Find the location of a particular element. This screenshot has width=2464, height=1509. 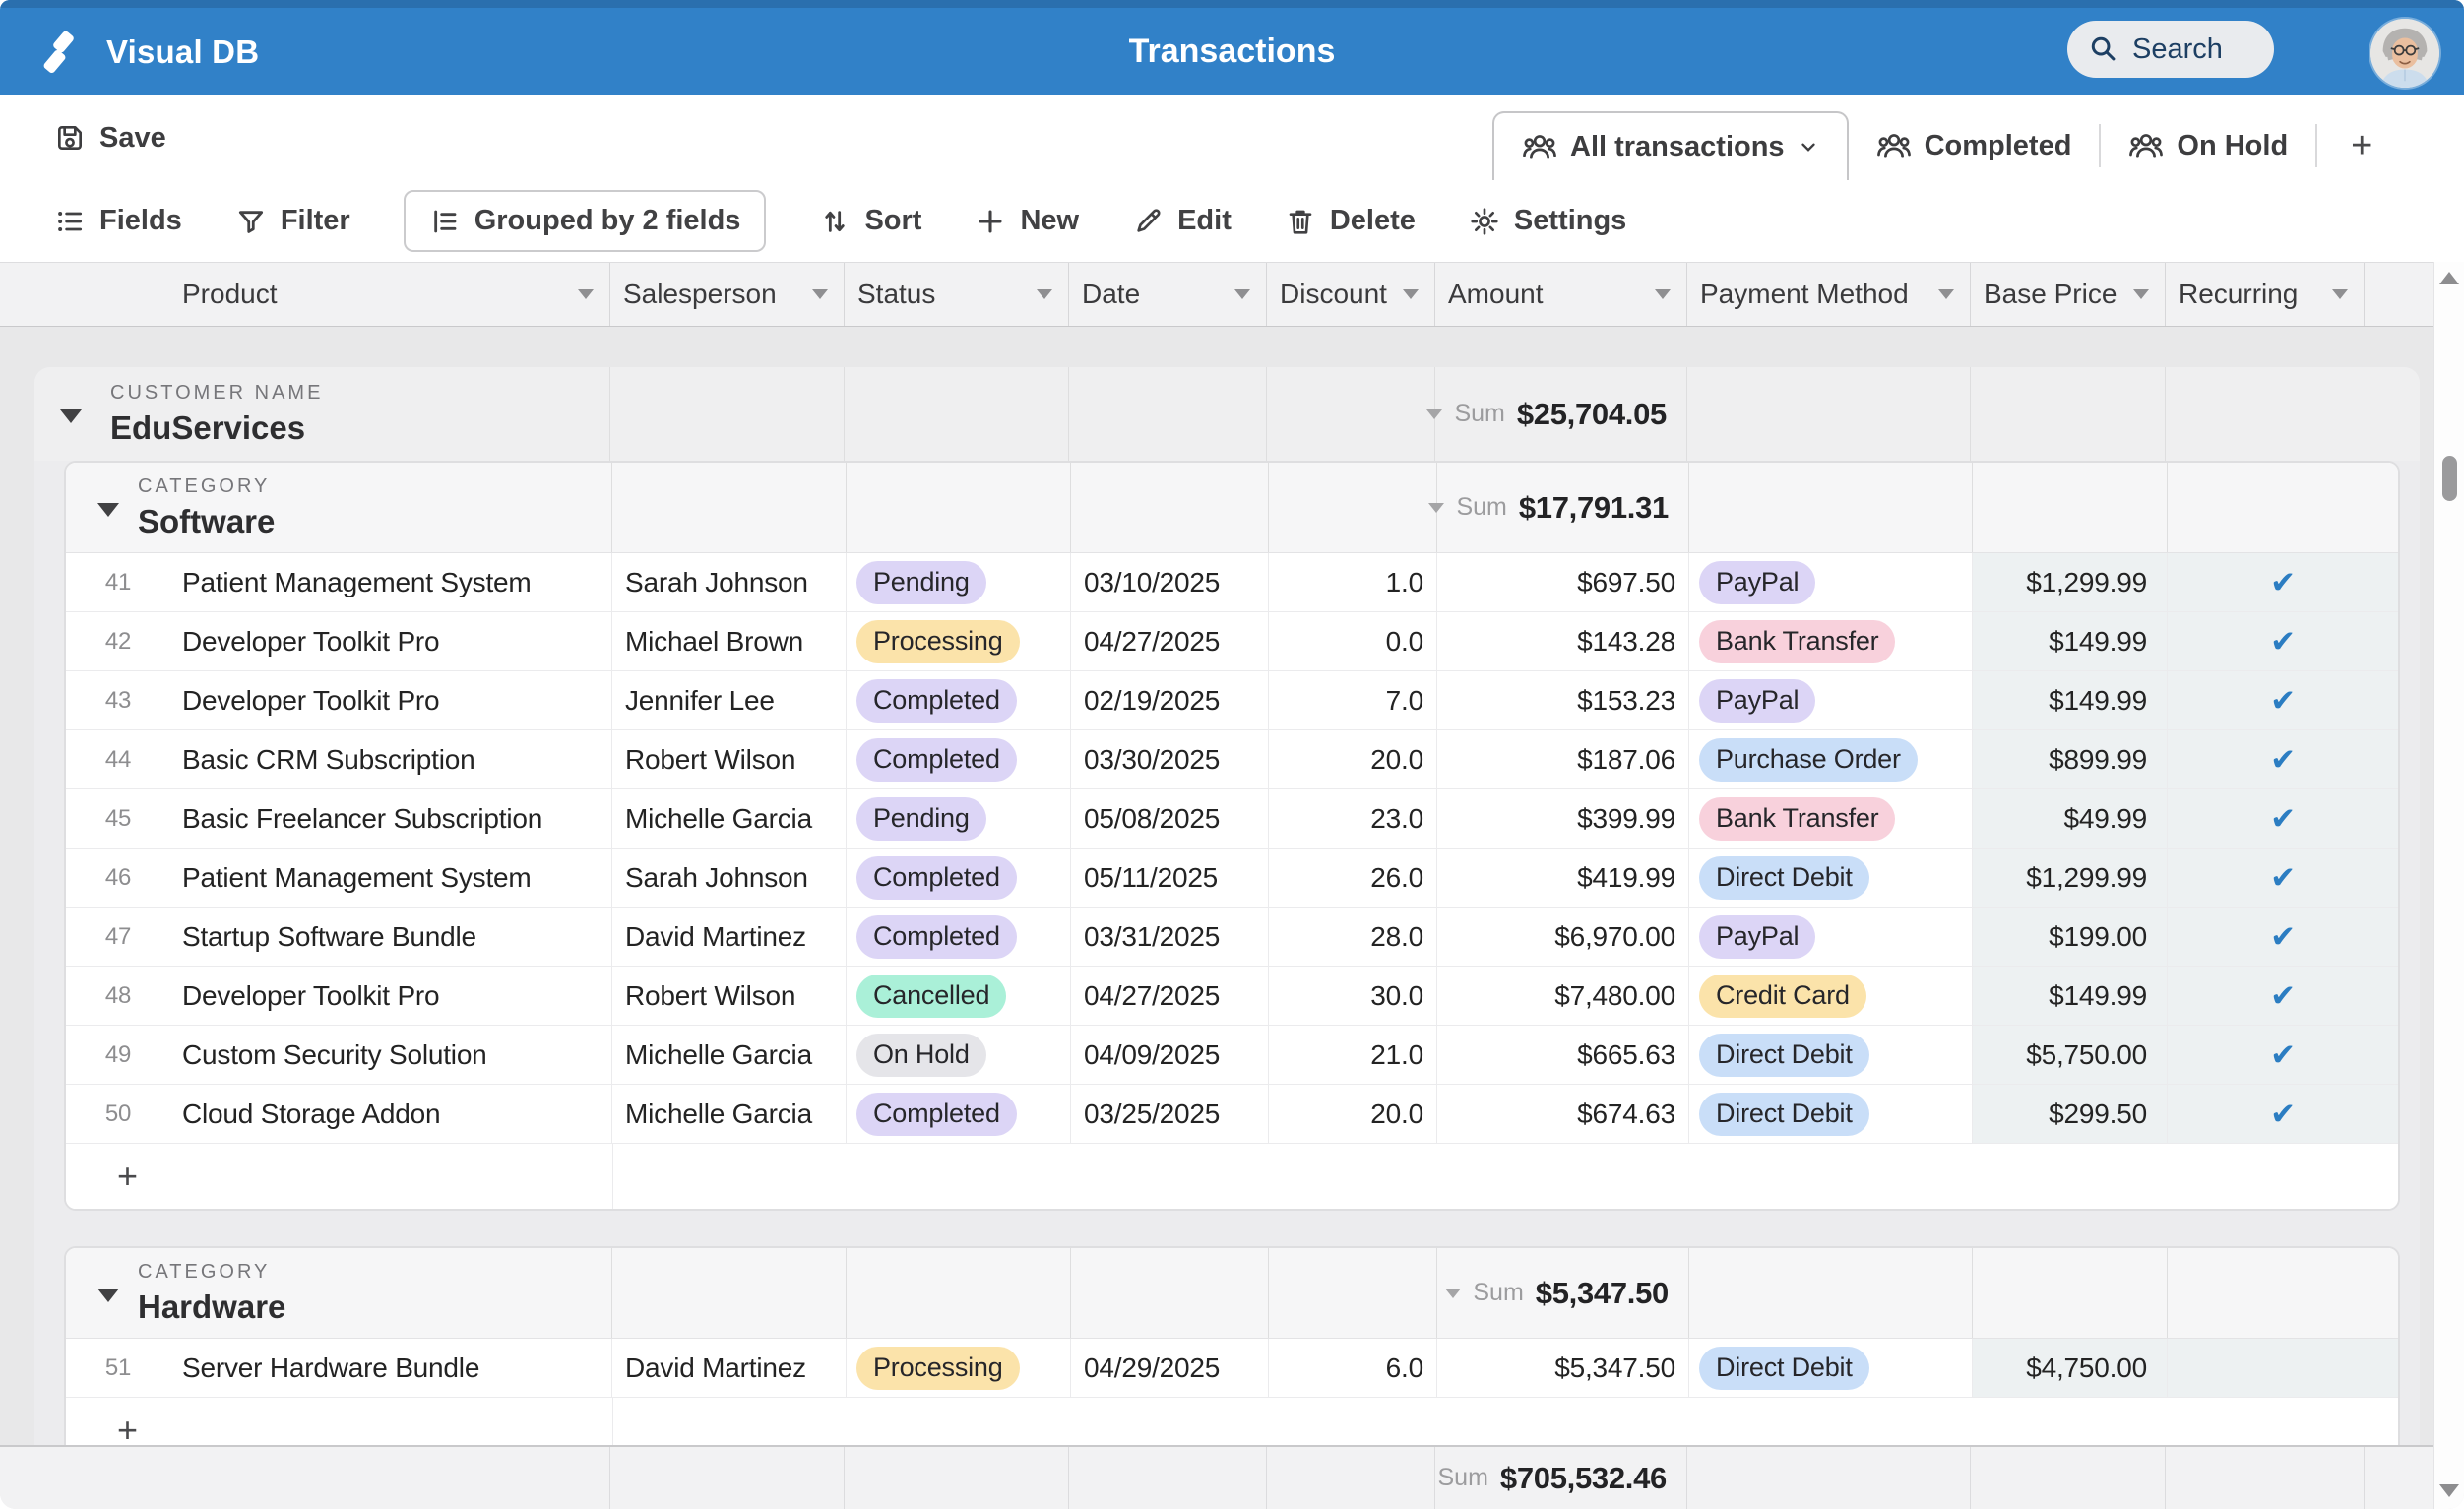

delete-button: Delete is located at coordinates (1350, 221).